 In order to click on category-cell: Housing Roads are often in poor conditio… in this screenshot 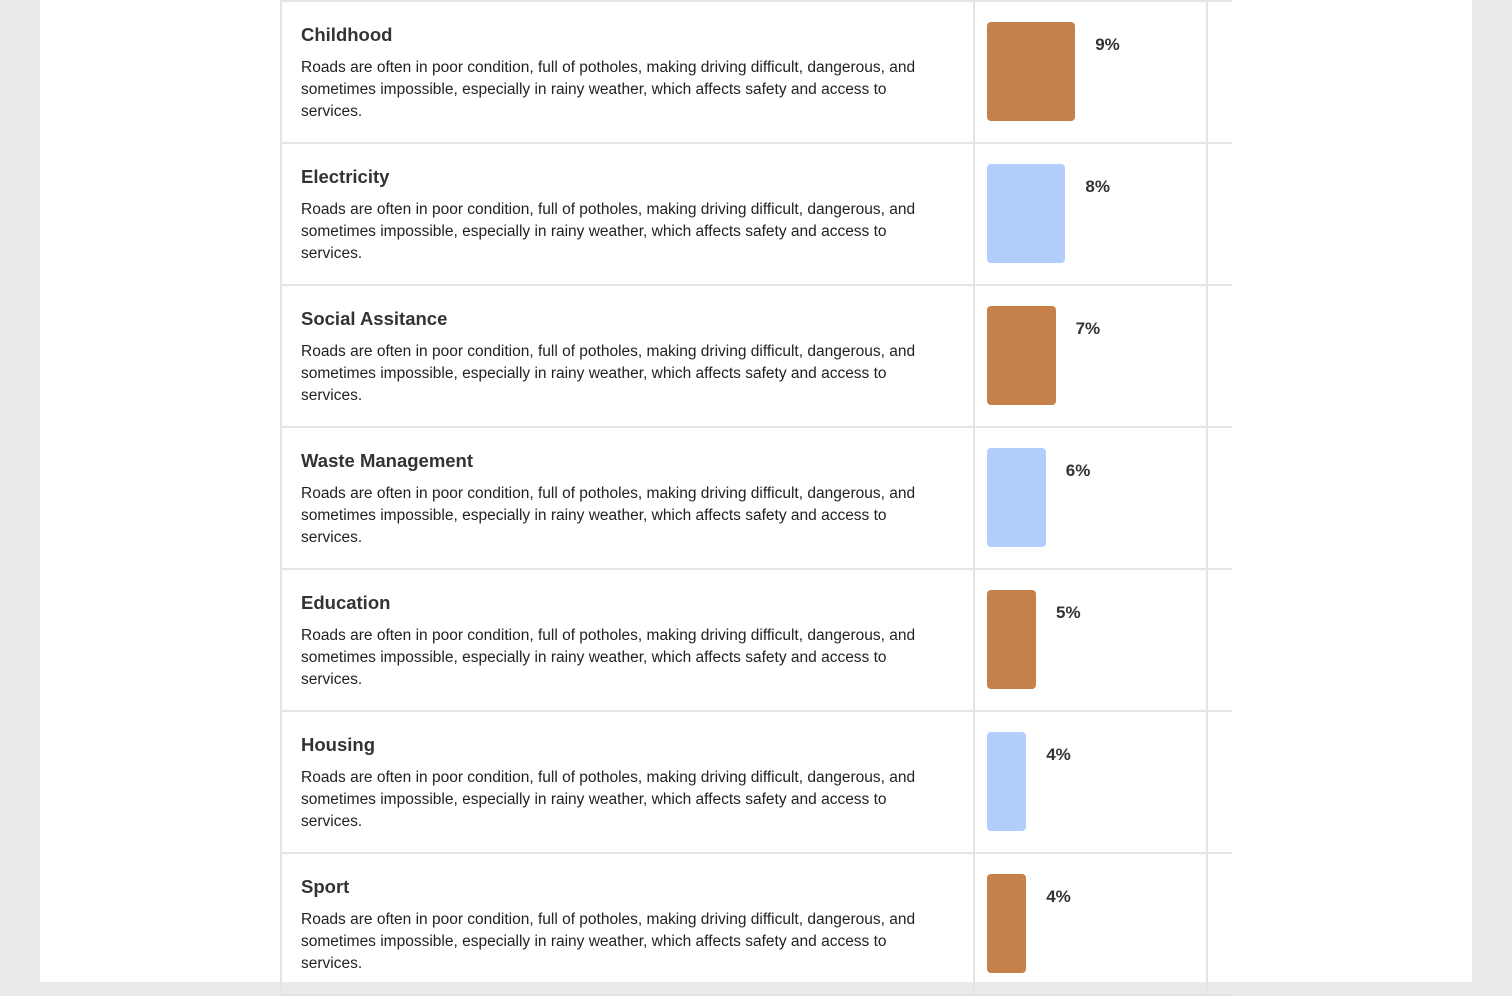, I will do `click(627, 782)`.